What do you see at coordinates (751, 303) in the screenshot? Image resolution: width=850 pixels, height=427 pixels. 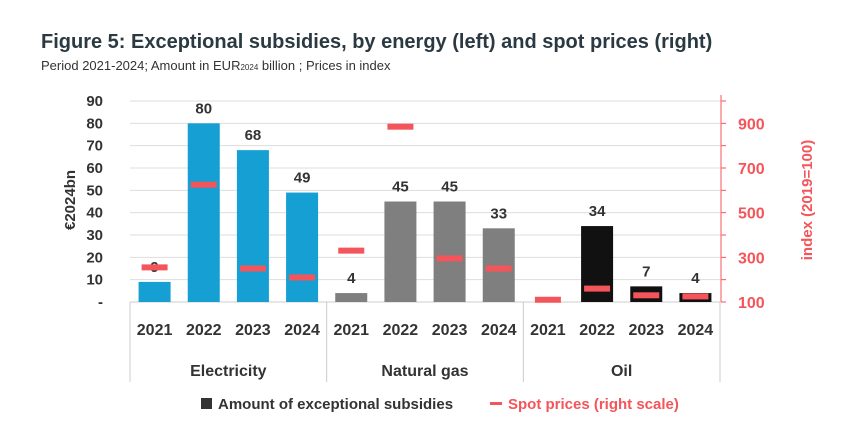 I see `y2-tick-label: 100` at bounding box center [751, 303].